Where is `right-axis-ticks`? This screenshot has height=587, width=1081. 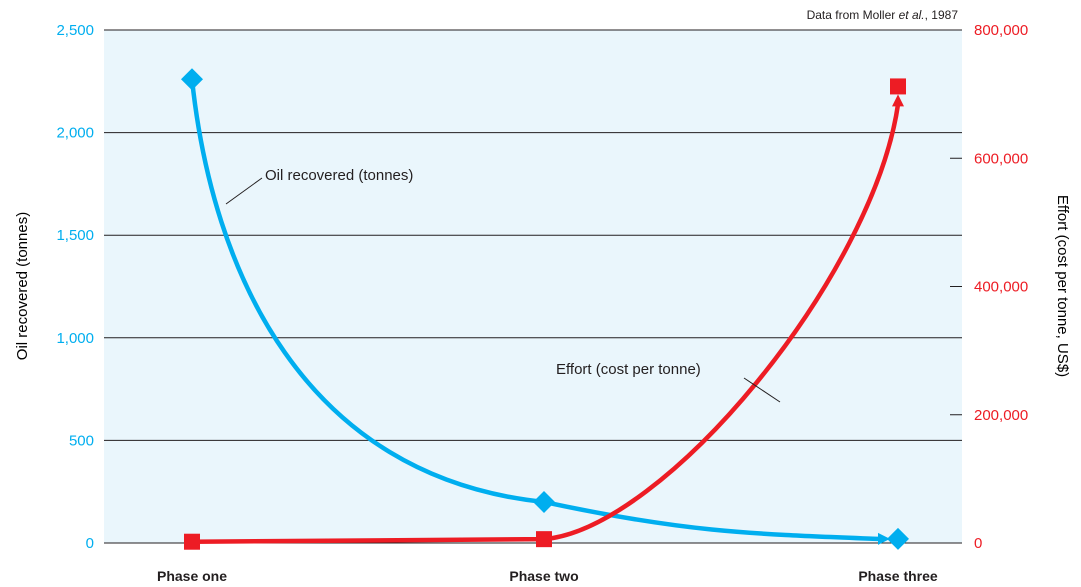
right-axis-ticks is located at coordinates (956, 286).